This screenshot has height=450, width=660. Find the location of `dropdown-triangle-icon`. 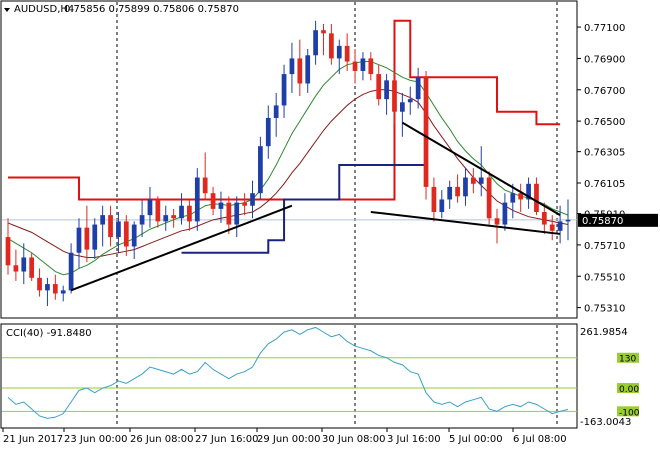

dropdown-triangle-icon is located at coordinates (7, 10).